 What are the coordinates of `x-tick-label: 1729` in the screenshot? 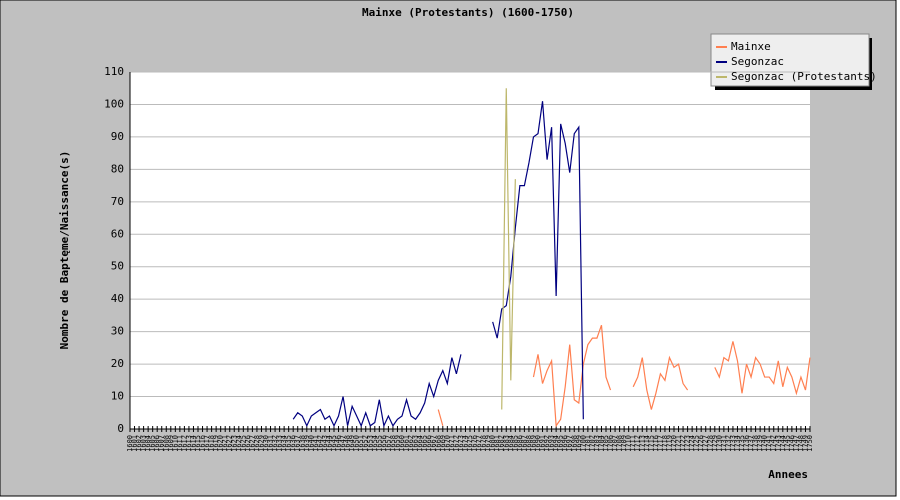 It's located at (715, 443).